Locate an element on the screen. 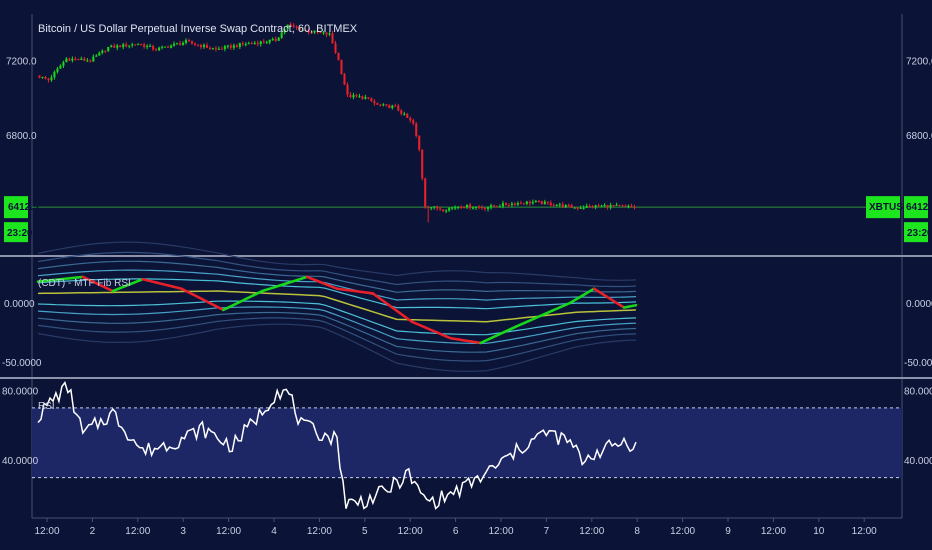  symbol-badge: XBTUSD is located at coordinates (888, 207).